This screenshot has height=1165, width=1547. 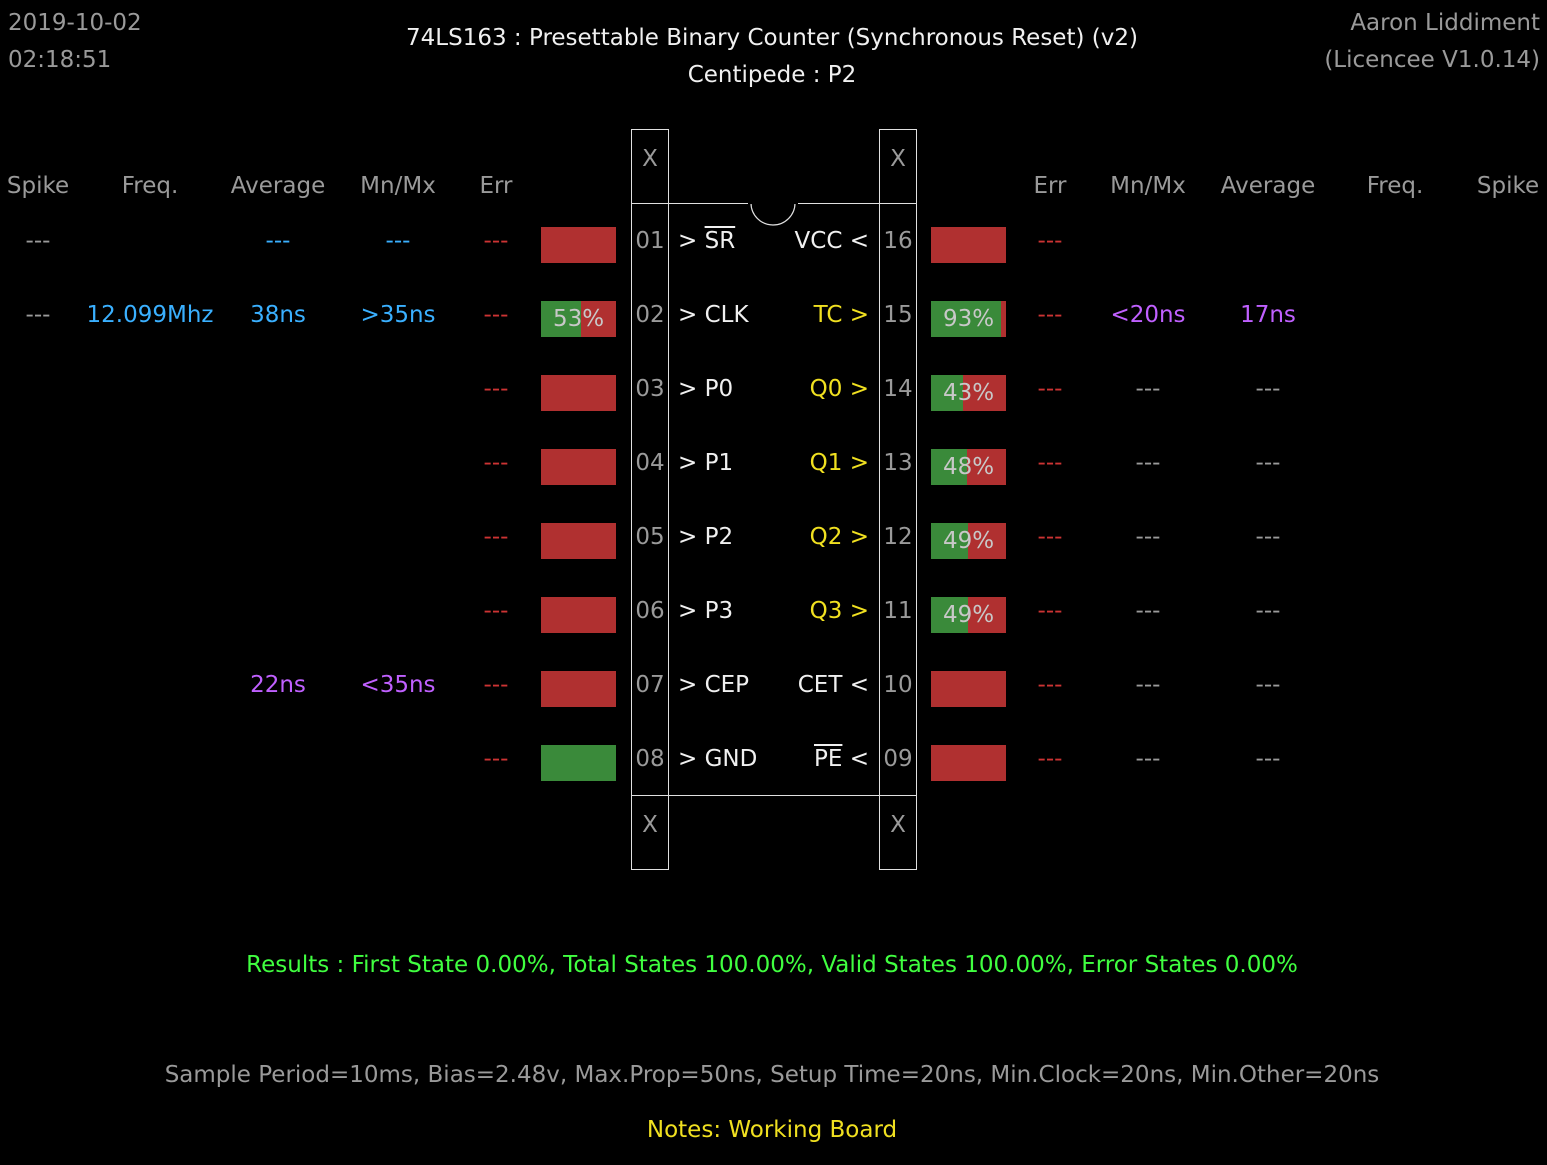 I want to click on right-header-0: Err, so click(x=1050, y=186).